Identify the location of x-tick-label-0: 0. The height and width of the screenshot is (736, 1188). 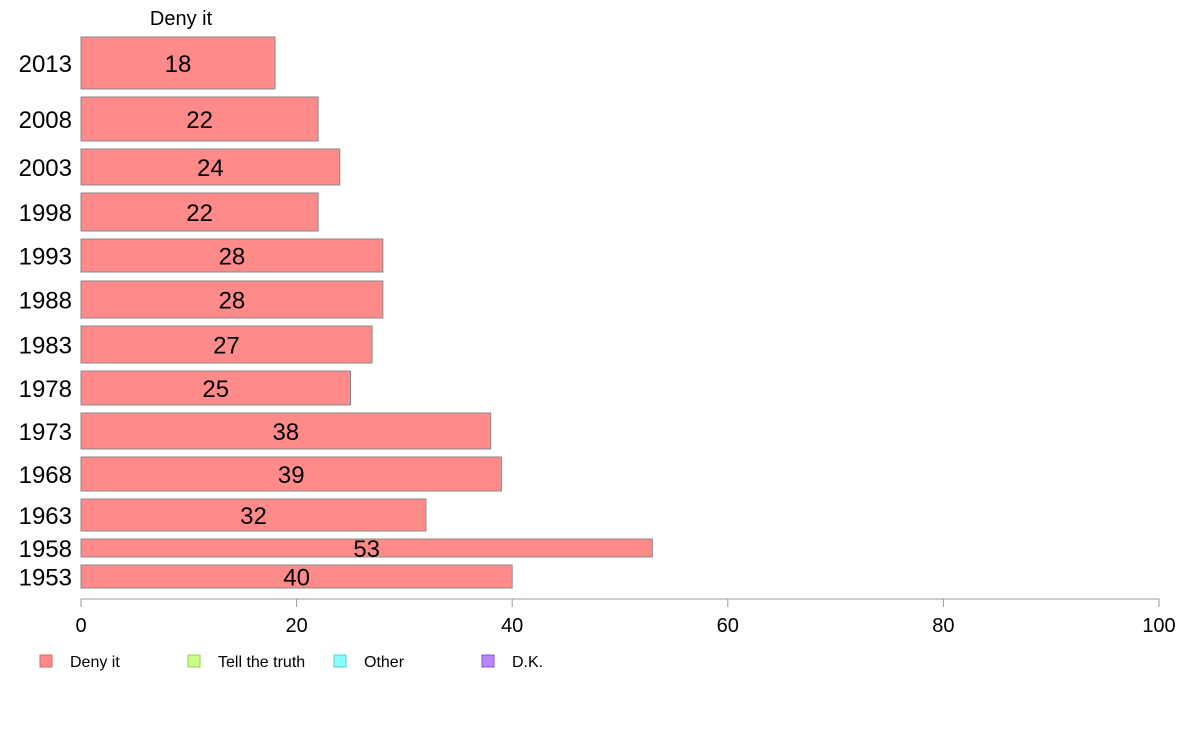
(80, 626).